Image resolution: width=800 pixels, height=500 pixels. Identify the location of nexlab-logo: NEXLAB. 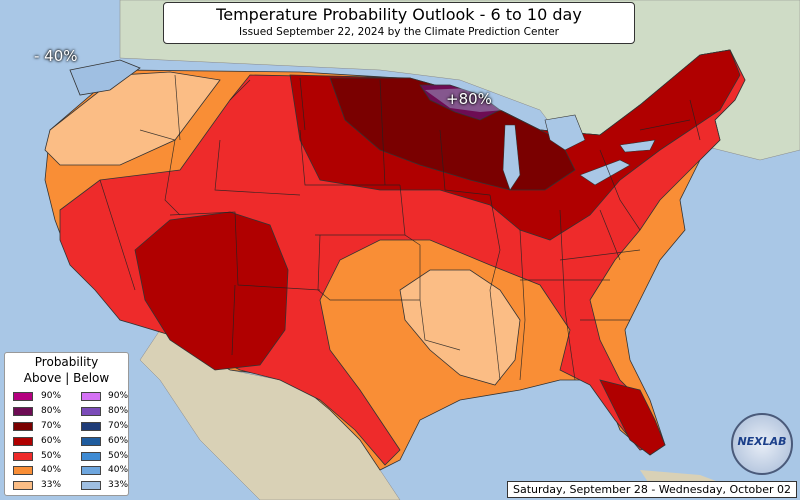
(762, 444).